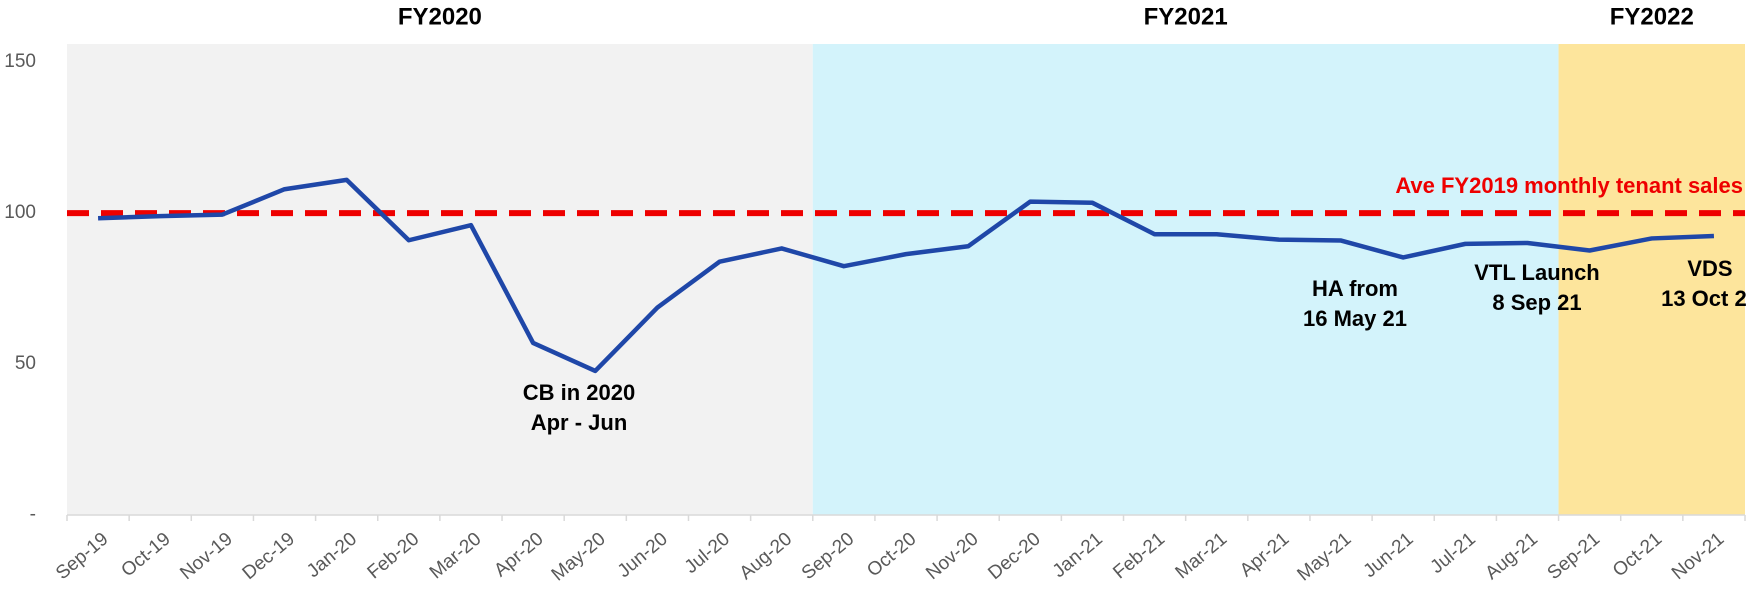 The height and width of the screenshot is (600, 1747). I want to click on x-tick-label: Apr-20, so click(518, 555).